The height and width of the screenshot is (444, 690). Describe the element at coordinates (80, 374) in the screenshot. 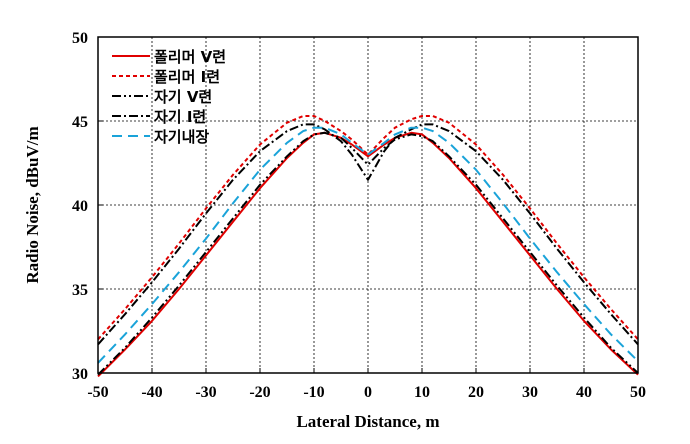

I see `y-tick-label: 30` at that location.